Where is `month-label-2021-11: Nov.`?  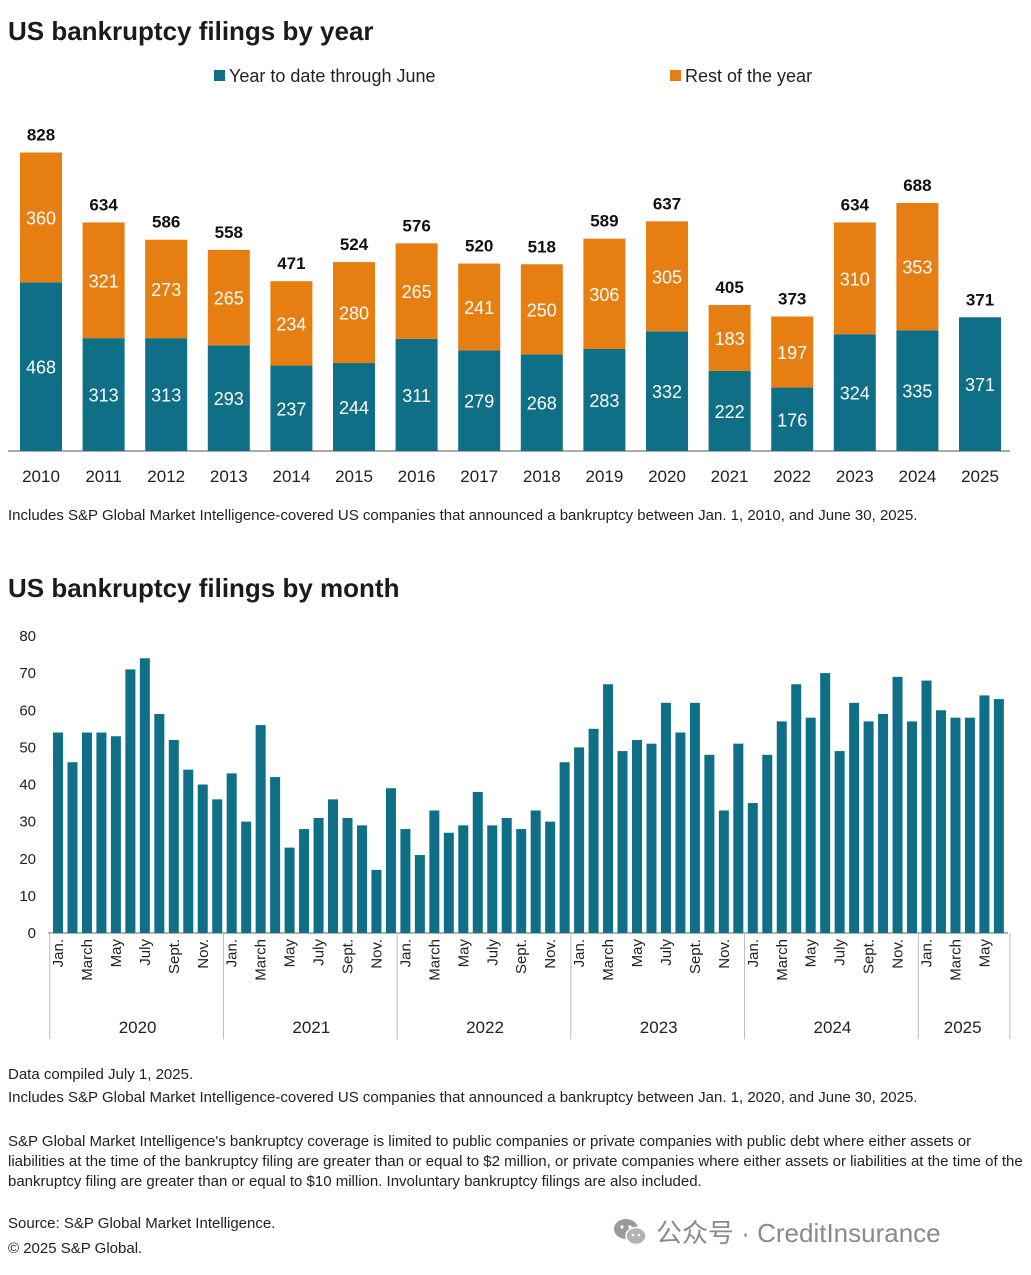
month-label-2021-11: Nov. is located at coordinates (376, 954).